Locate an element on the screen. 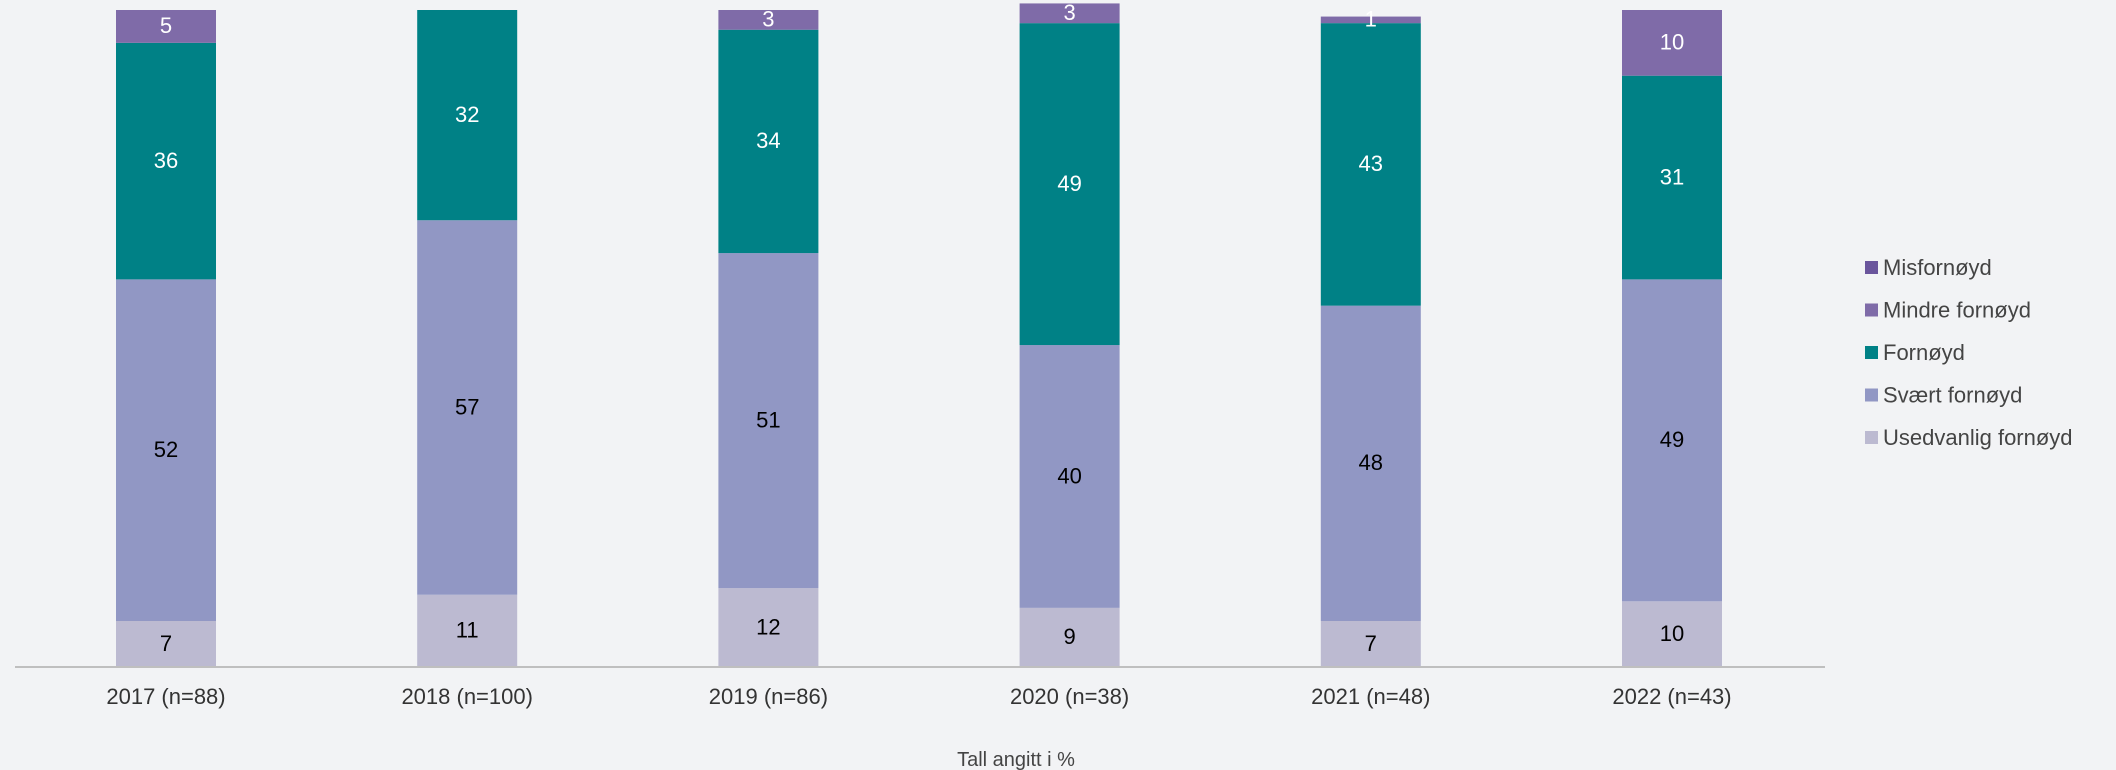  bar-data-label: 12 is located at coordinates (768, 626).